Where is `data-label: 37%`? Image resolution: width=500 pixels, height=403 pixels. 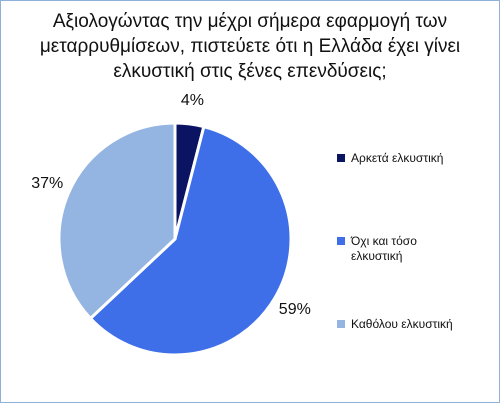 data-label: 37% is located at coordinates (47, 183).